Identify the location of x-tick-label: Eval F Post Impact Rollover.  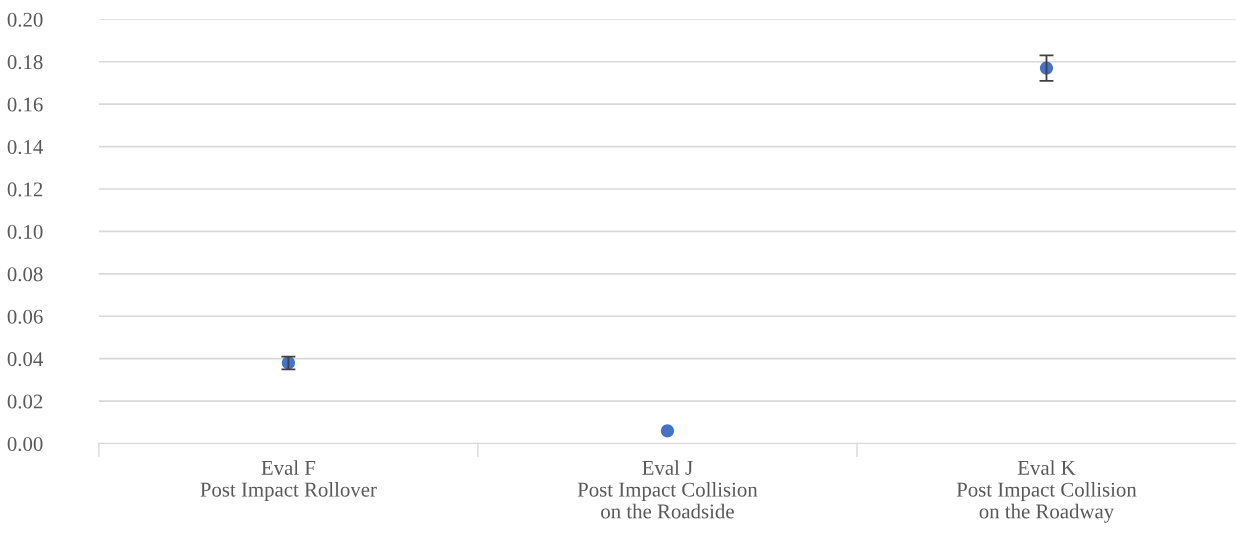
(288, 480).